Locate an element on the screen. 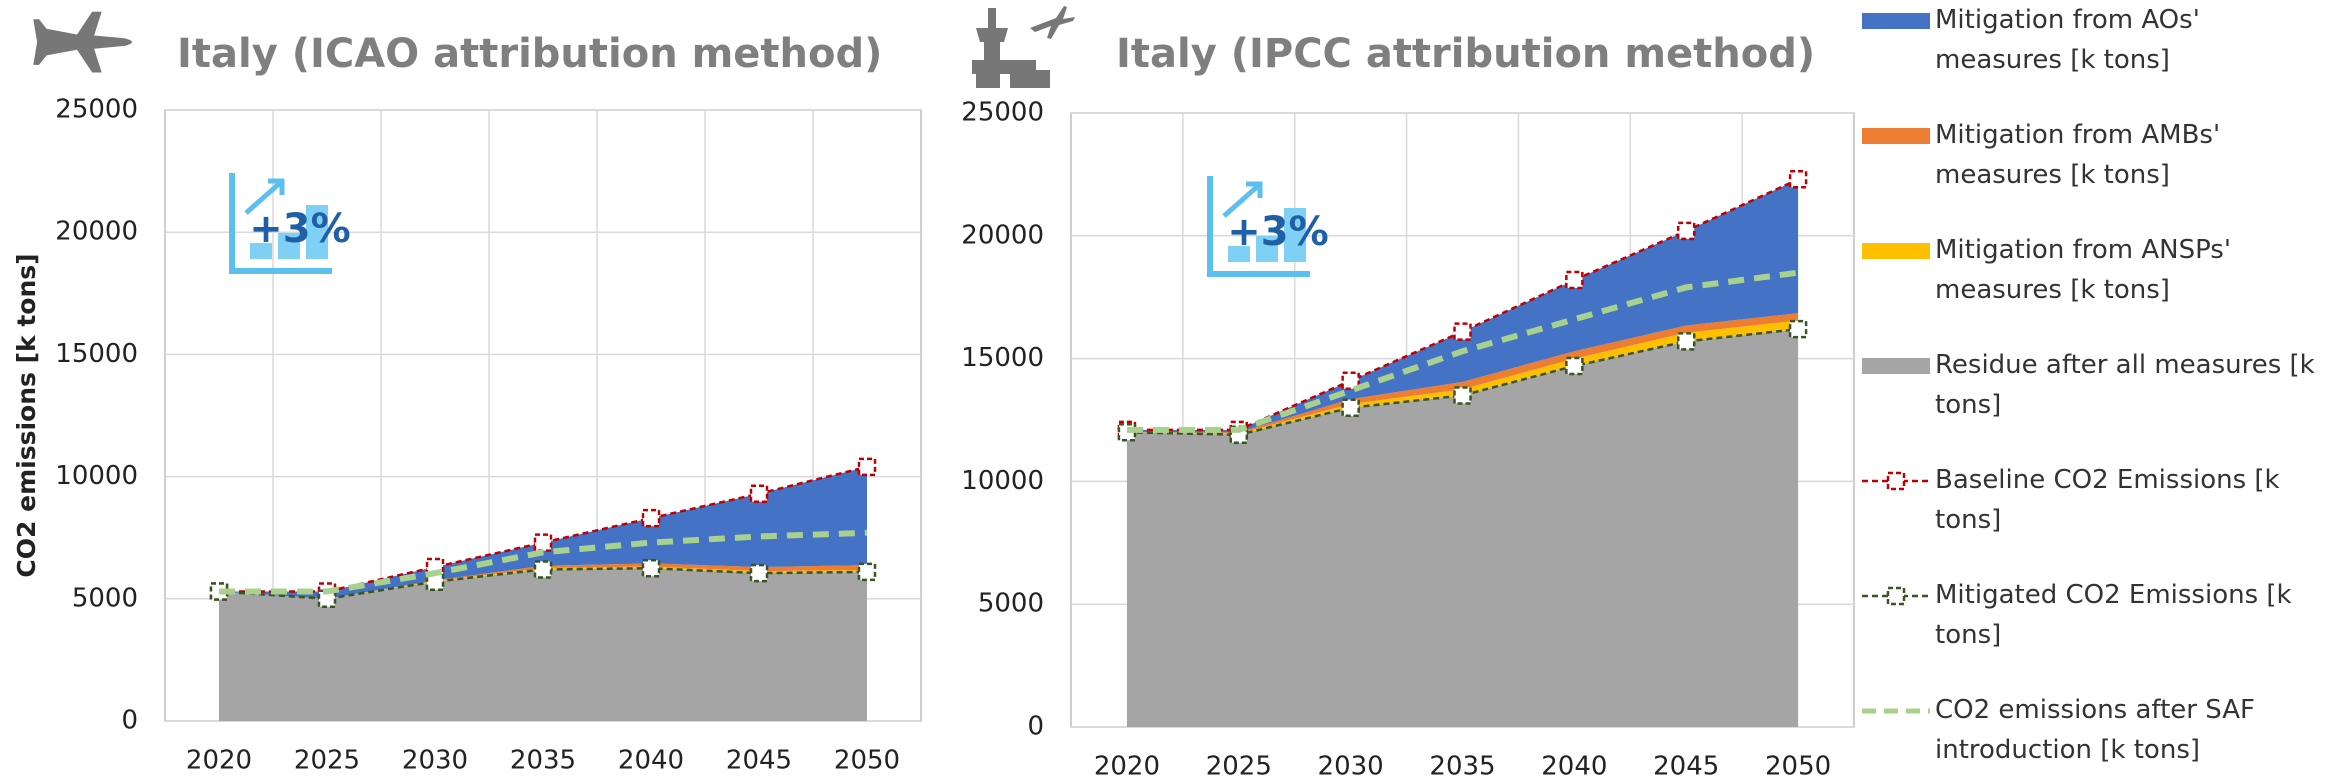  legend-item: Baseline CO2 Emissions [k tons] is located at coordinates (2094, 497).